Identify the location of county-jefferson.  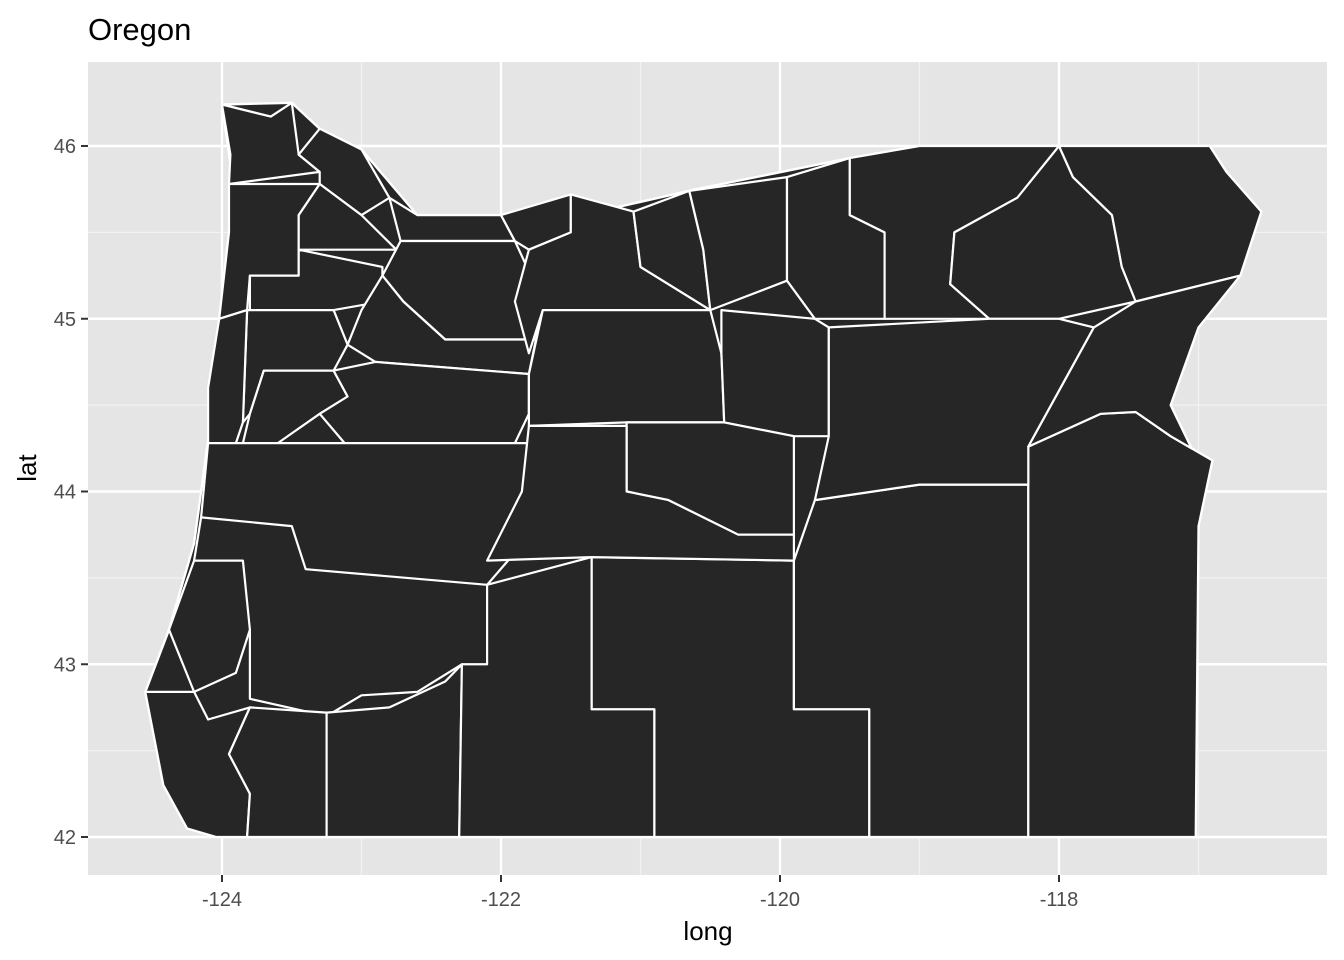
(626, 368).